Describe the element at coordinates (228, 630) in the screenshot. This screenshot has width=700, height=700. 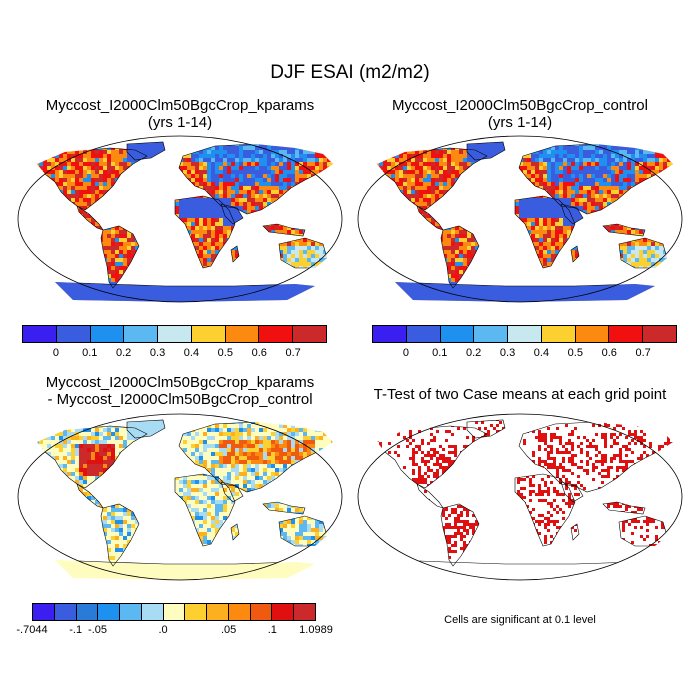
I see `colorbar-tick-label: .05` at that location.